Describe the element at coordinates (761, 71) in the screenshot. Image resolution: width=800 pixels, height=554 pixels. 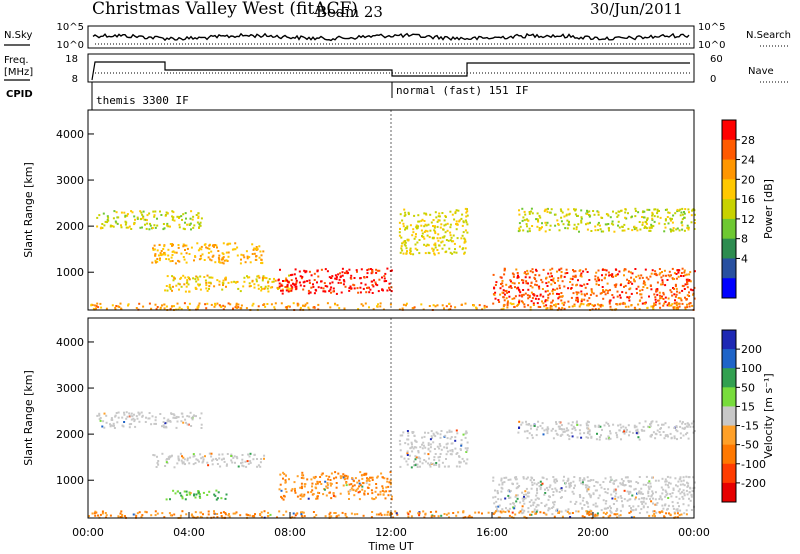
I see `nave-label: Nave` at that location.